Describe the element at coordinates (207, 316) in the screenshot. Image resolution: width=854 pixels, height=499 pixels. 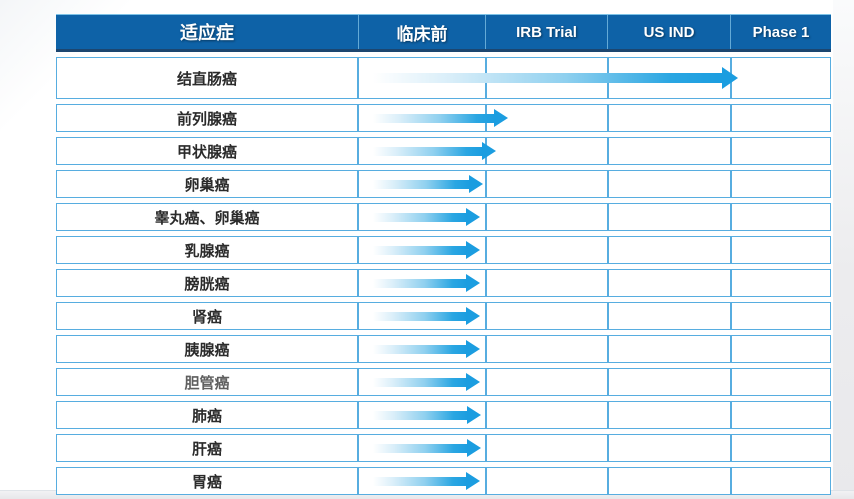
I see `indication-label: 肾癌` at that location.